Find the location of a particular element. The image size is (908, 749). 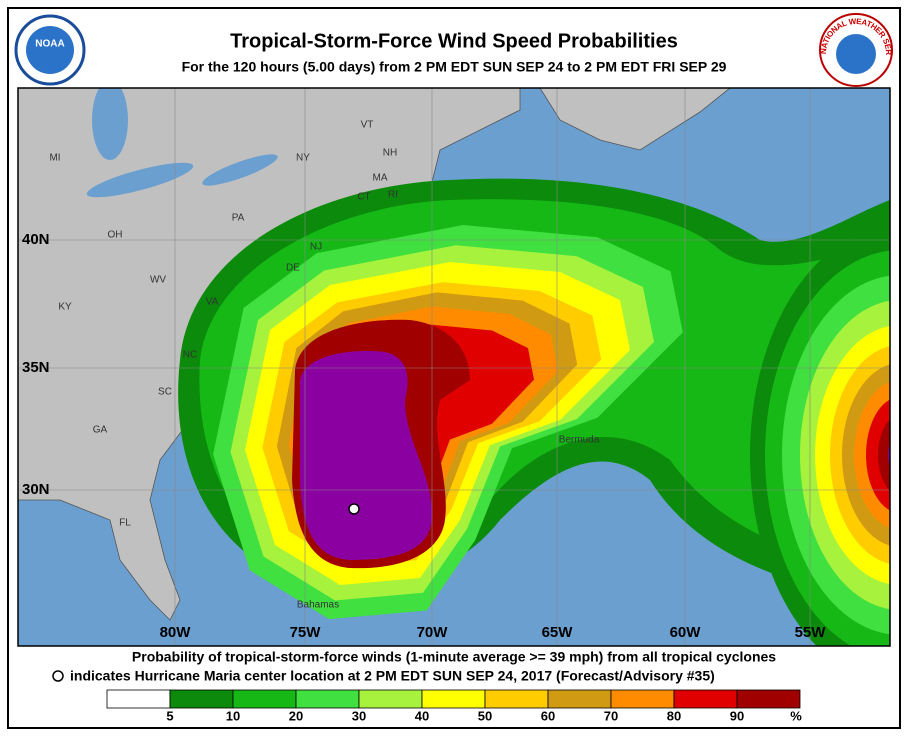

legend-label: 50 is located at coordinates (485, 715).